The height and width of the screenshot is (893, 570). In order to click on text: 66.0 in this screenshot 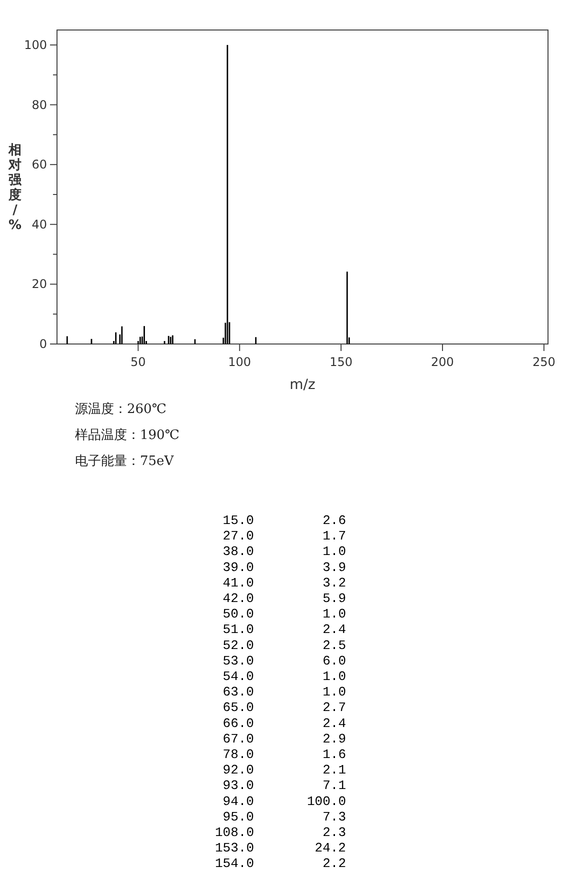, I will do `click(238, 723)`.